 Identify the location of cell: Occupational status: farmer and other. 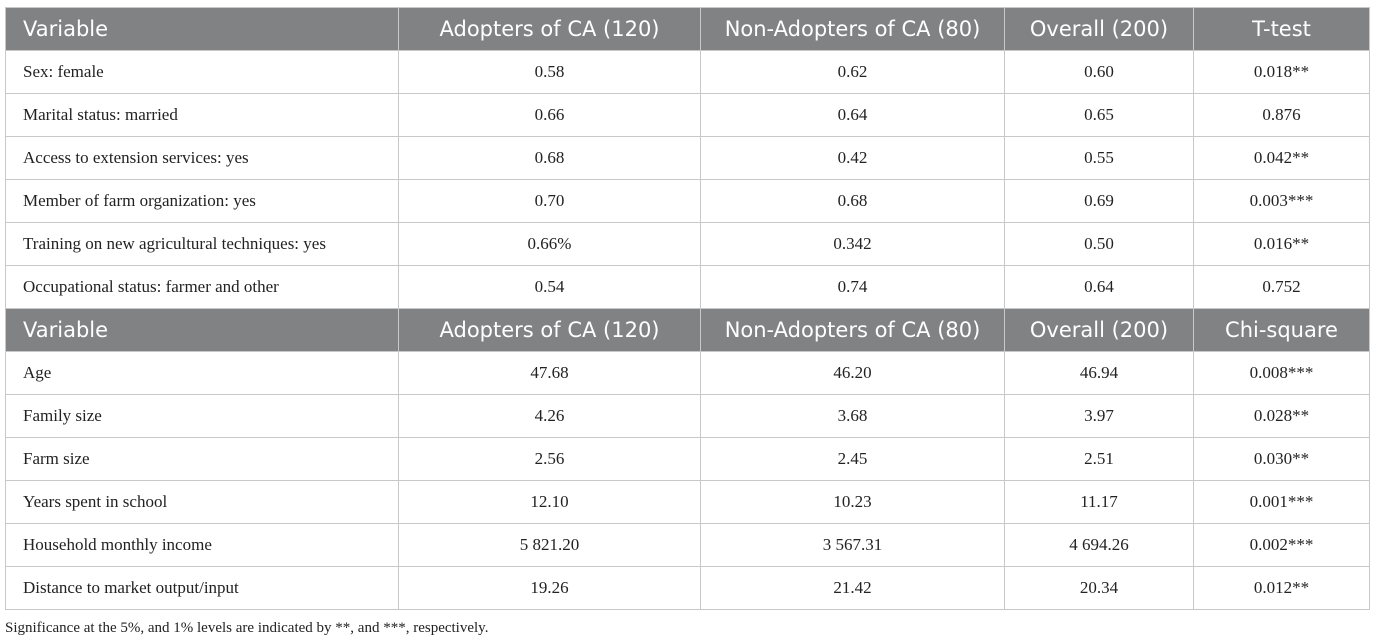
(202, 287).